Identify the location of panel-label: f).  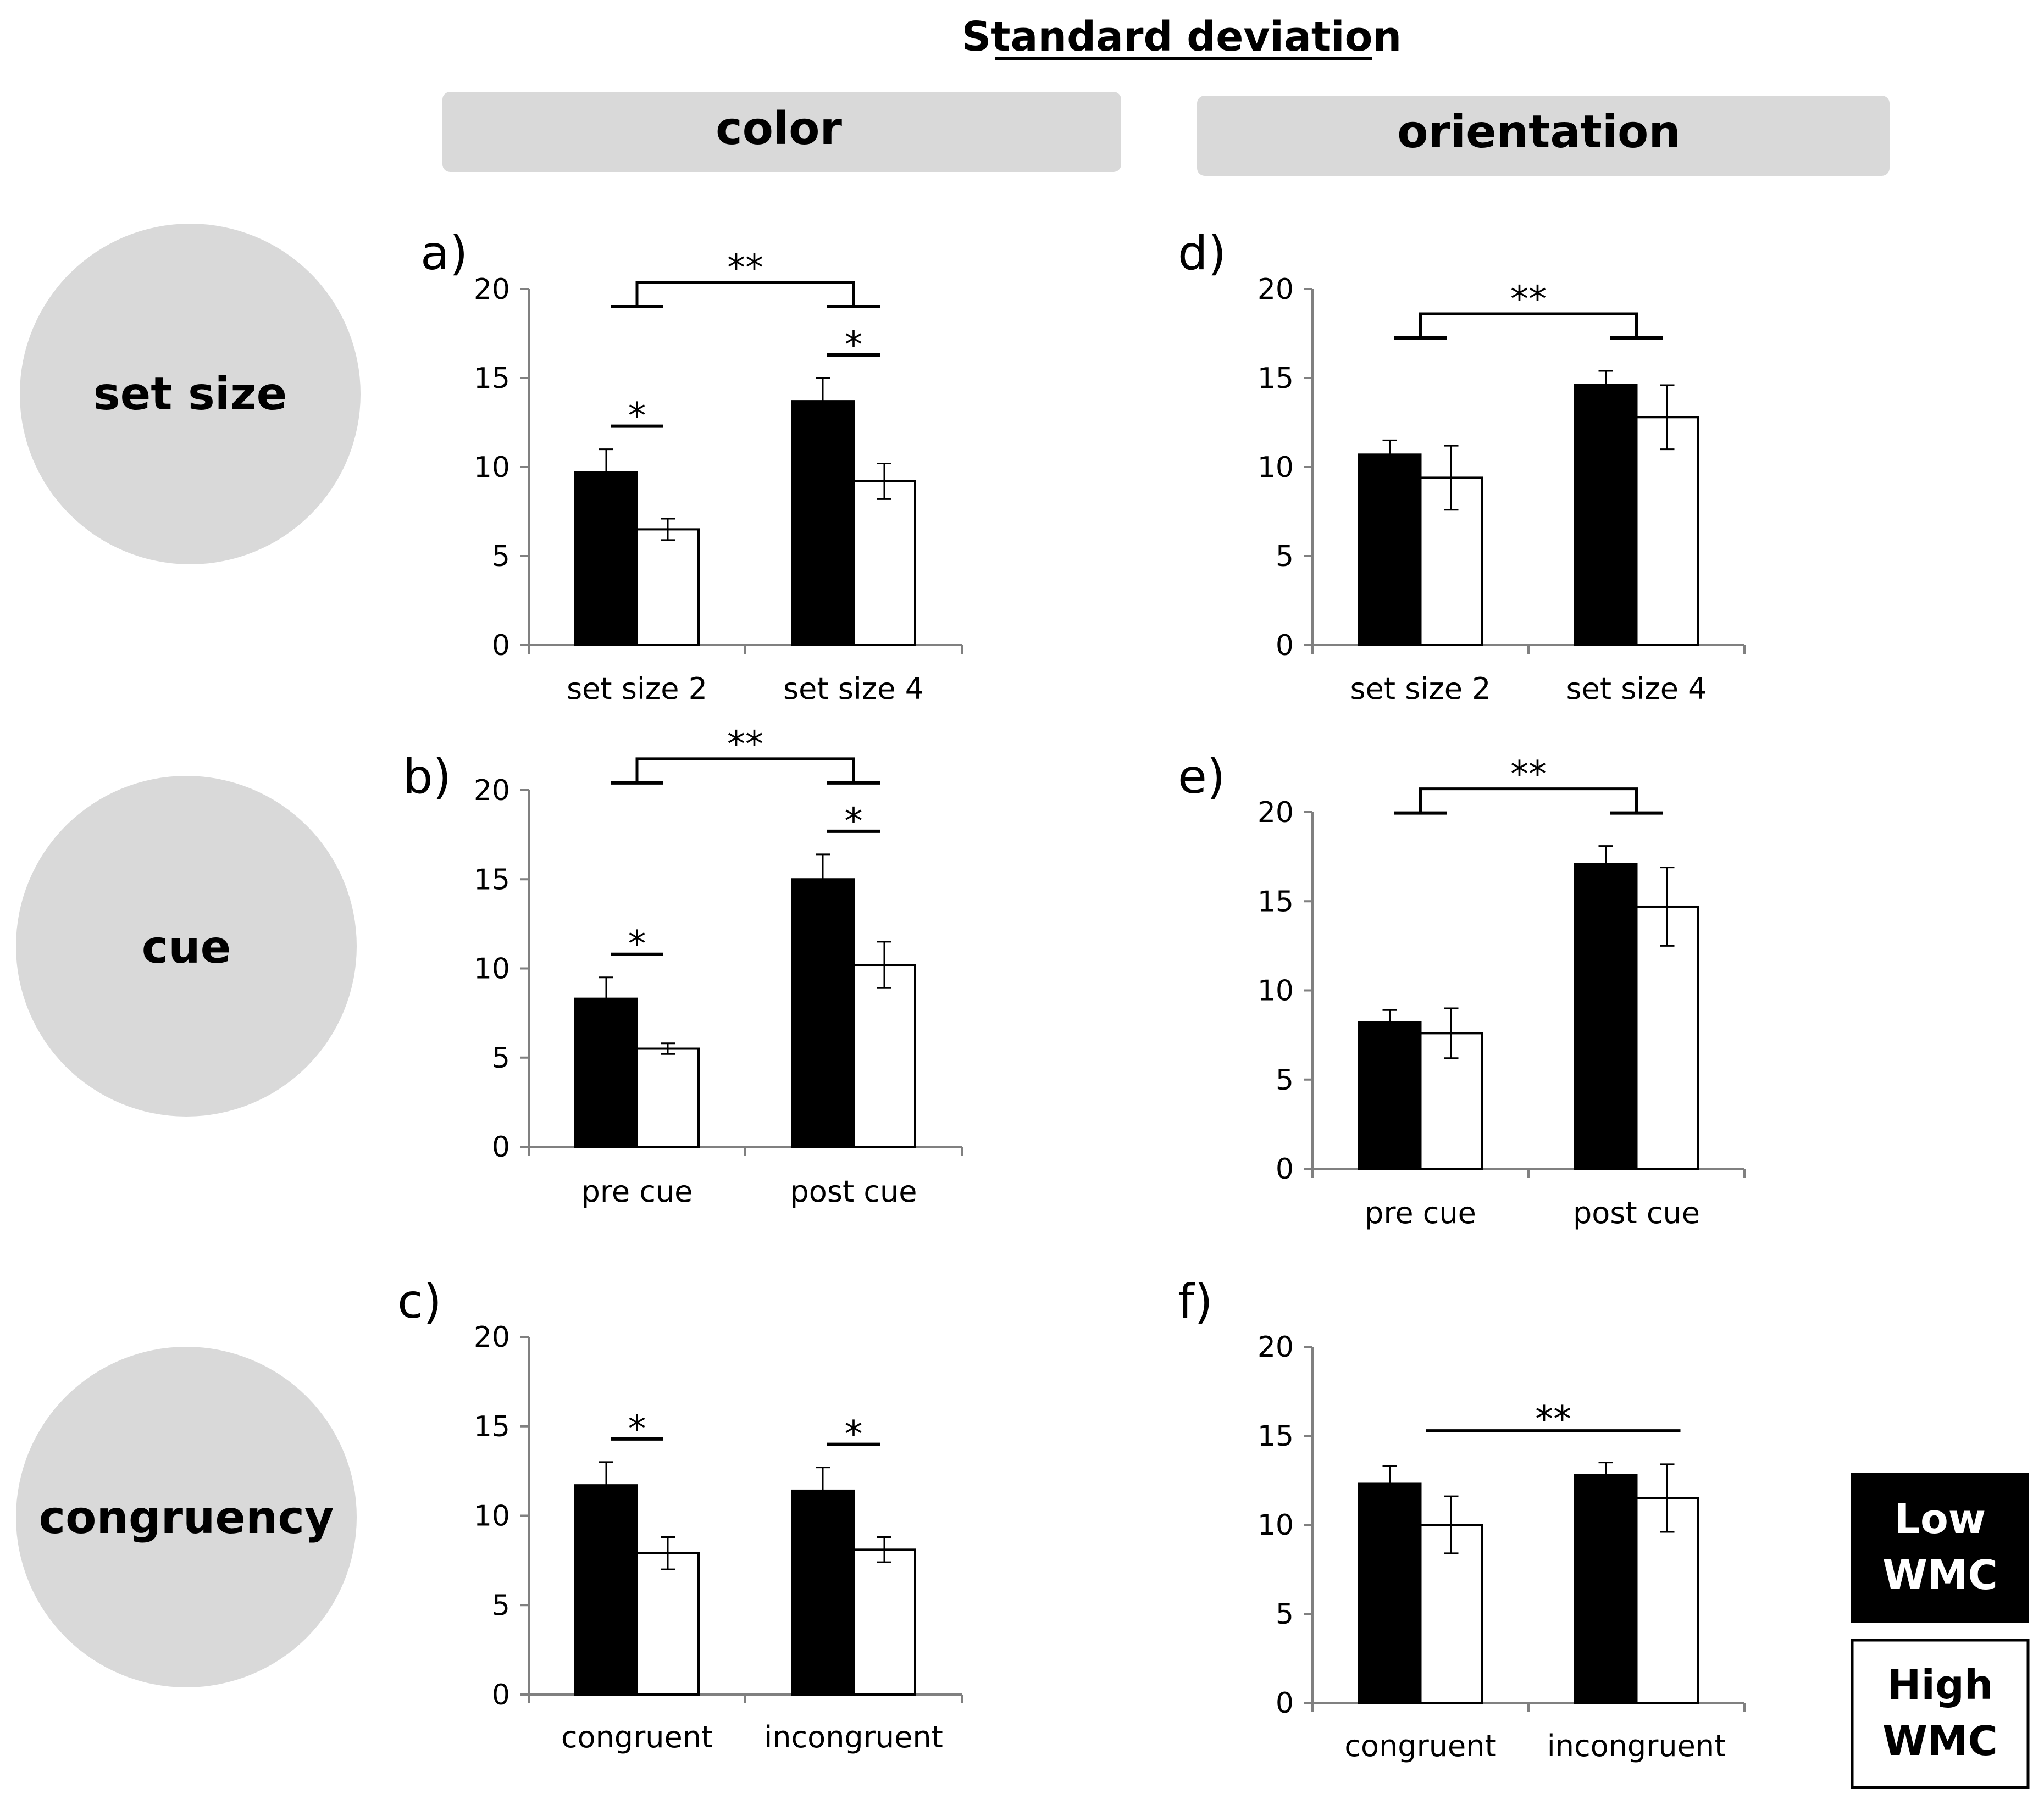
(1195, 1301).